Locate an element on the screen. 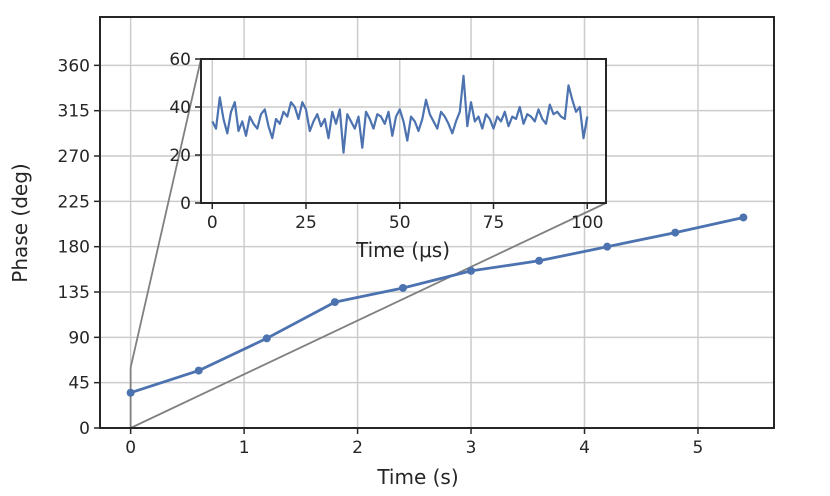 The height and width of the screenshot is (496, 830). inset-x-tick-label: 25 is located at coordinates (306, 223).